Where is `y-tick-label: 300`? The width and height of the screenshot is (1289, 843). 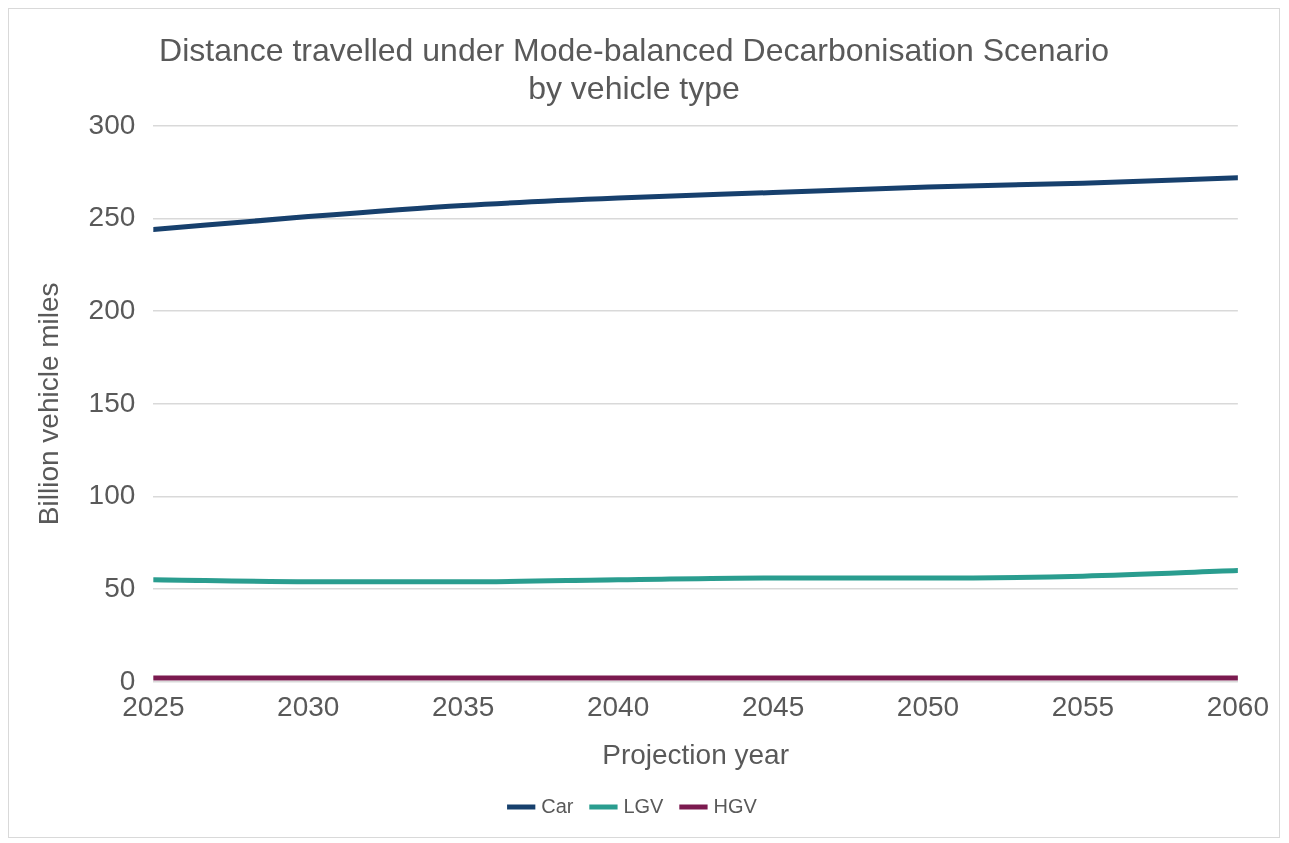 y-tick-label: 300 is located at coordinates (112, 124).